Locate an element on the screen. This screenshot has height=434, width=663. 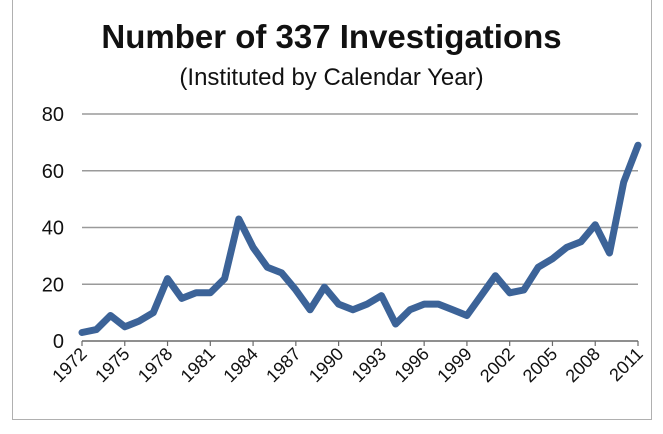
y-axis-ticks: 0 20 40 60 80 is located at coordinates (53, 228).